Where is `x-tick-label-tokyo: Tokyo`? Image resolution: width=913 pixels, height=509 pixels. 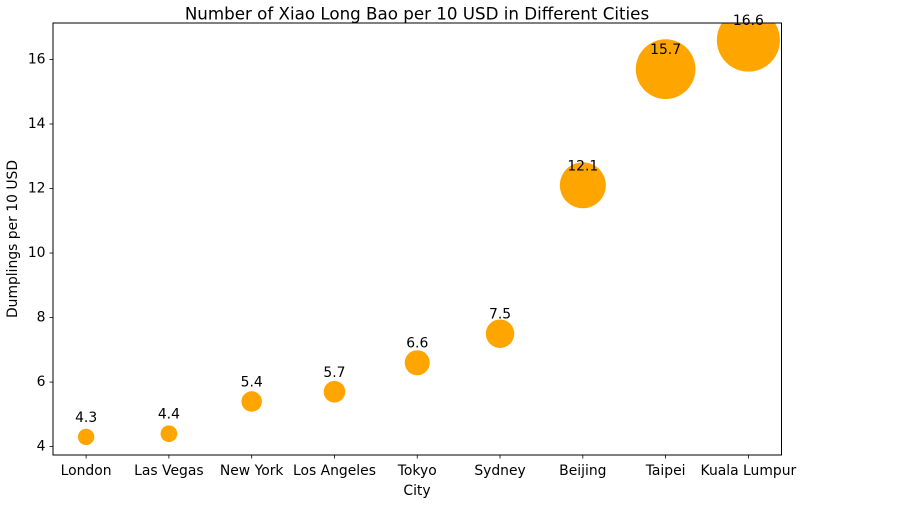 x-tick-label-tokyo: Tokyo is located at coordinates (417, 471).